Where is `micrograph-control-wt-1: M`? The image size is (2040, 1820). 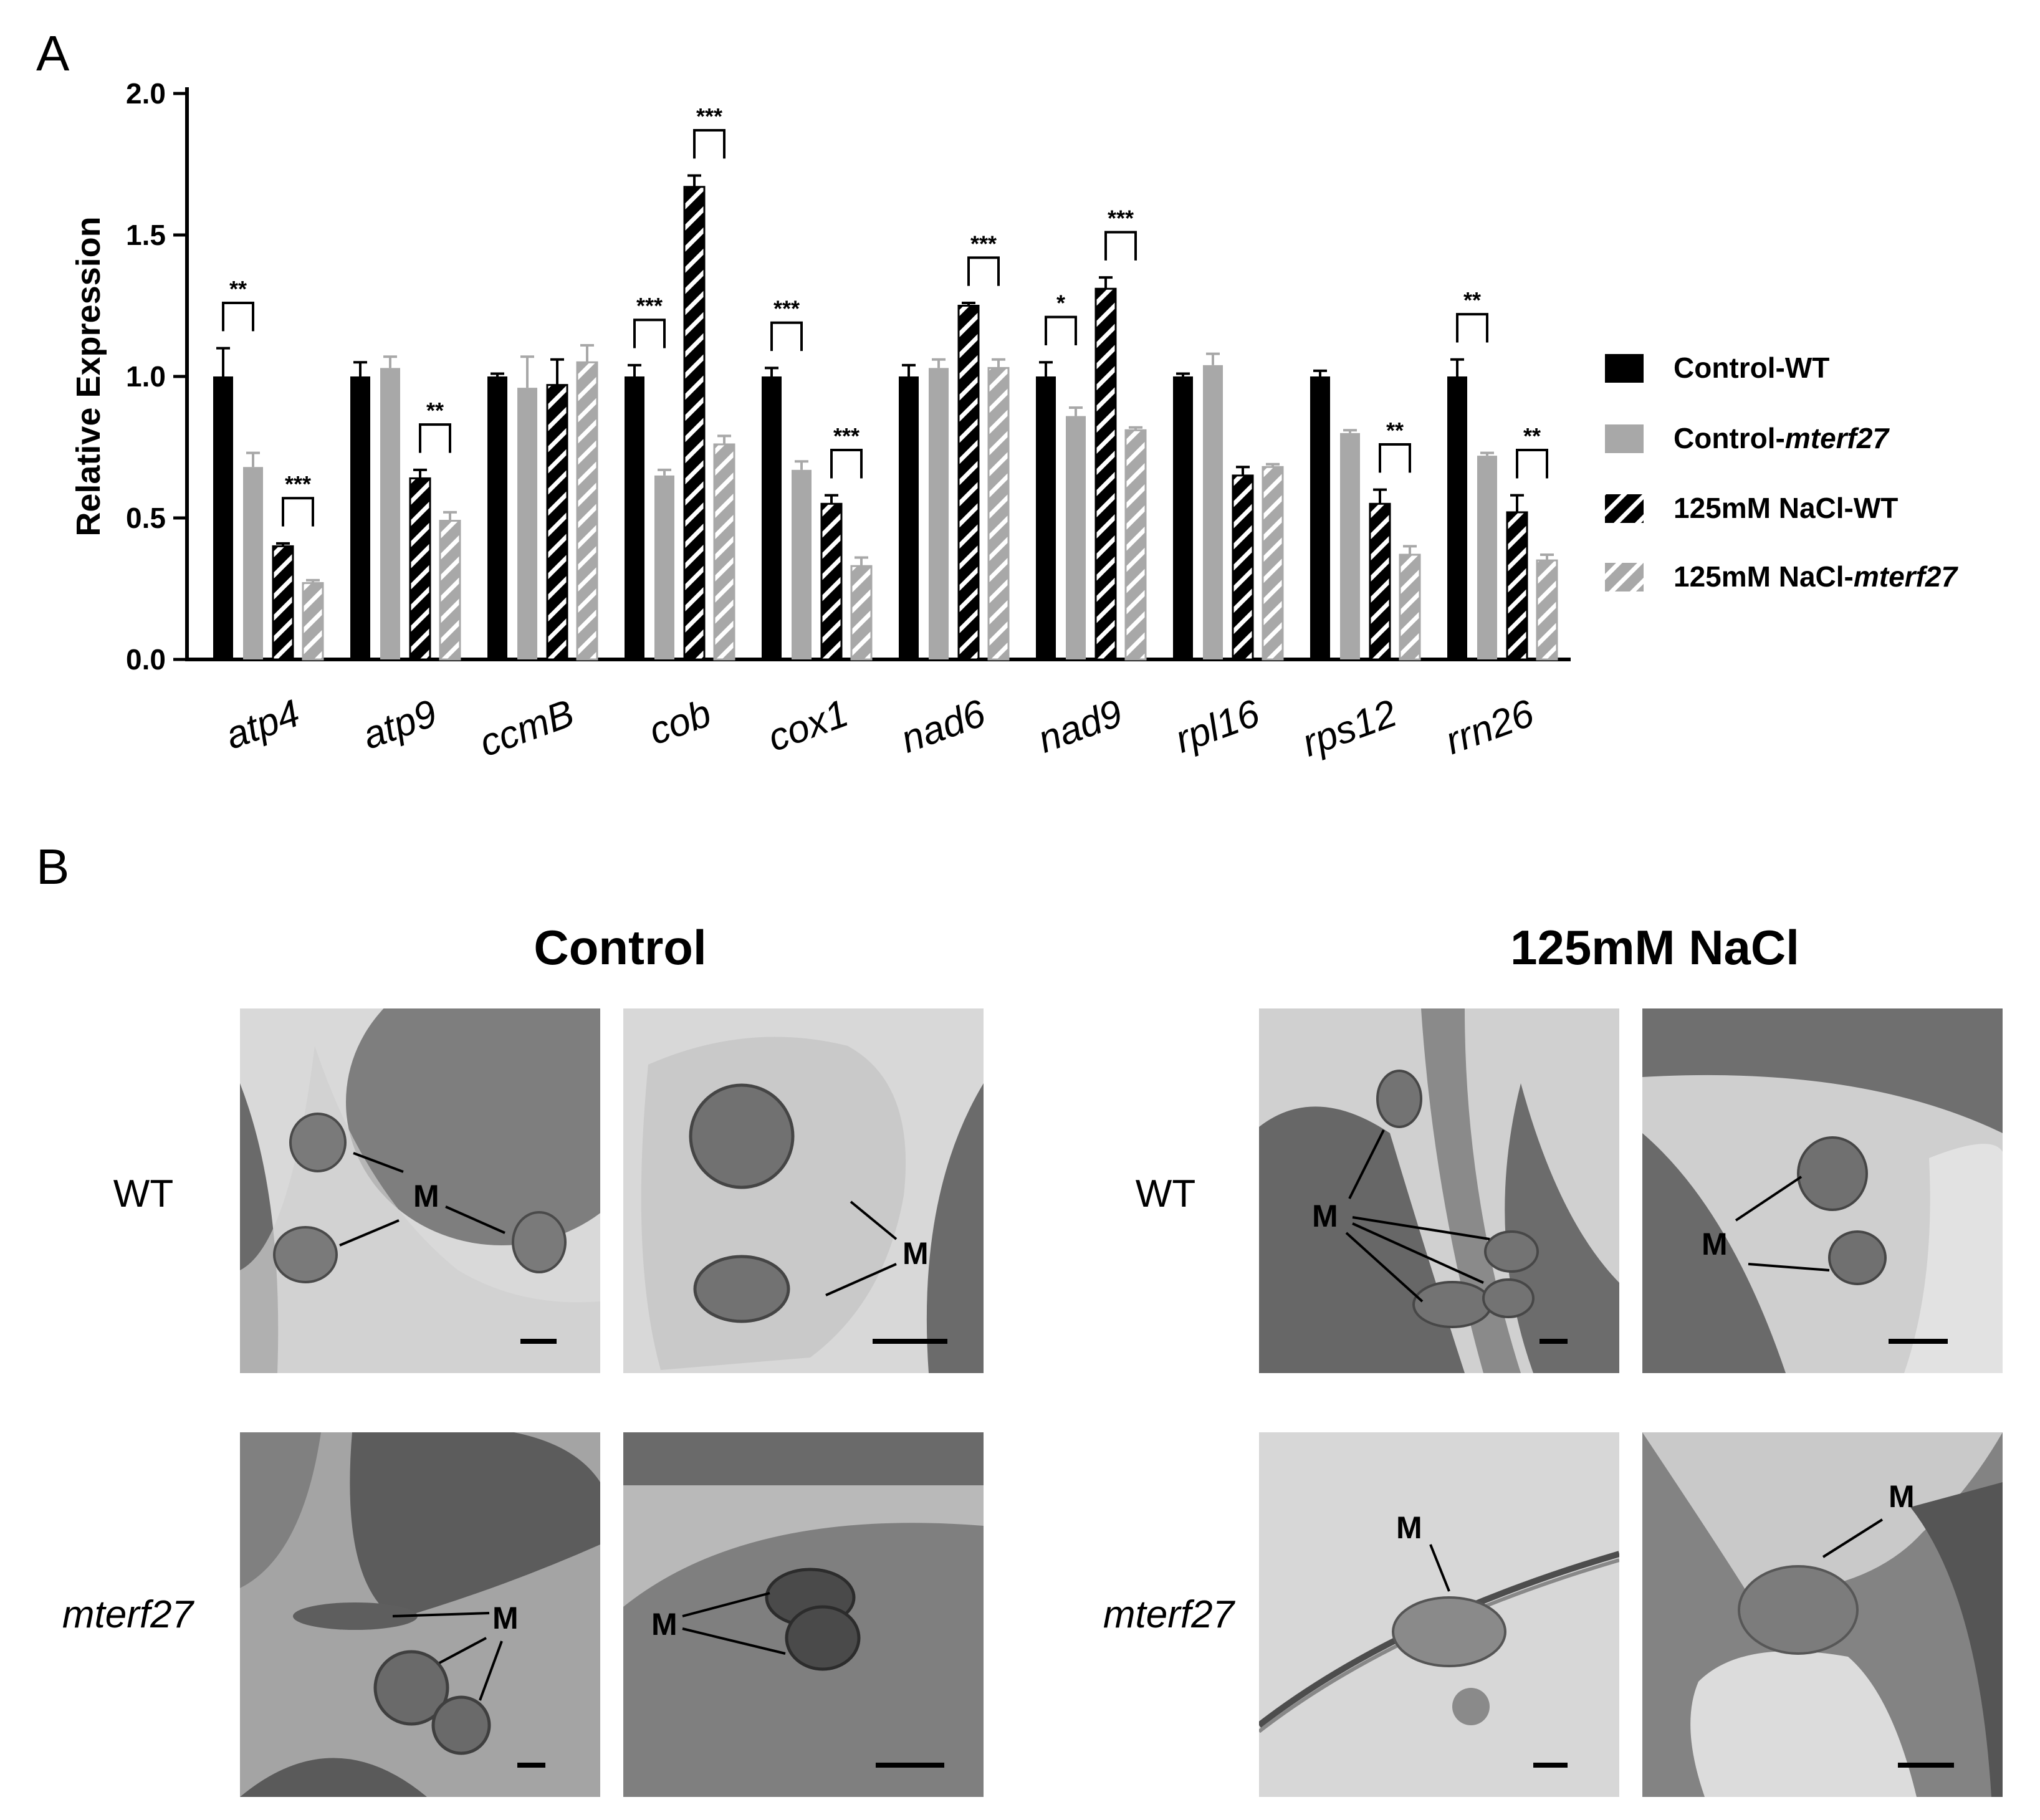
micrograph-control-wt-1: M is located at coordinates (420, 1190).